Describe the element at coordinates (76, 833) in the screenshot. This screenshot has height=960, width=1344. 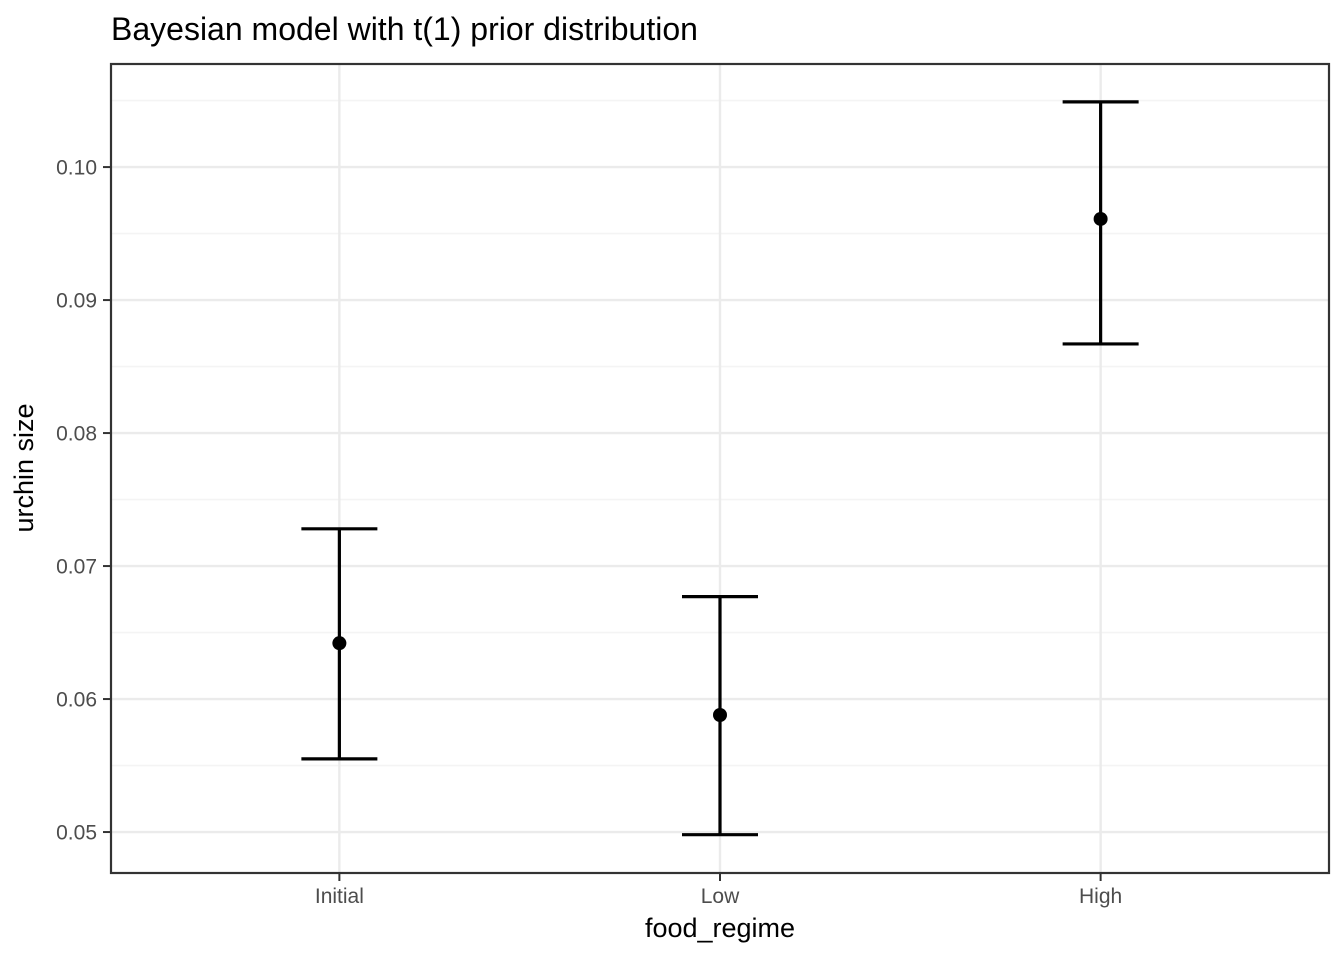
I see `y-tick-label: 0.05` at that location.